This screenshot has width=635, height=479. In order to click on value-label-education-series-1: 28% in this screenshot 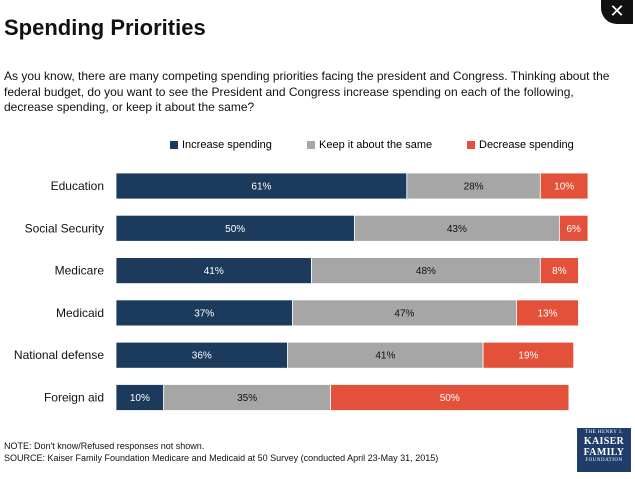, I will do `click(474, 187)`.